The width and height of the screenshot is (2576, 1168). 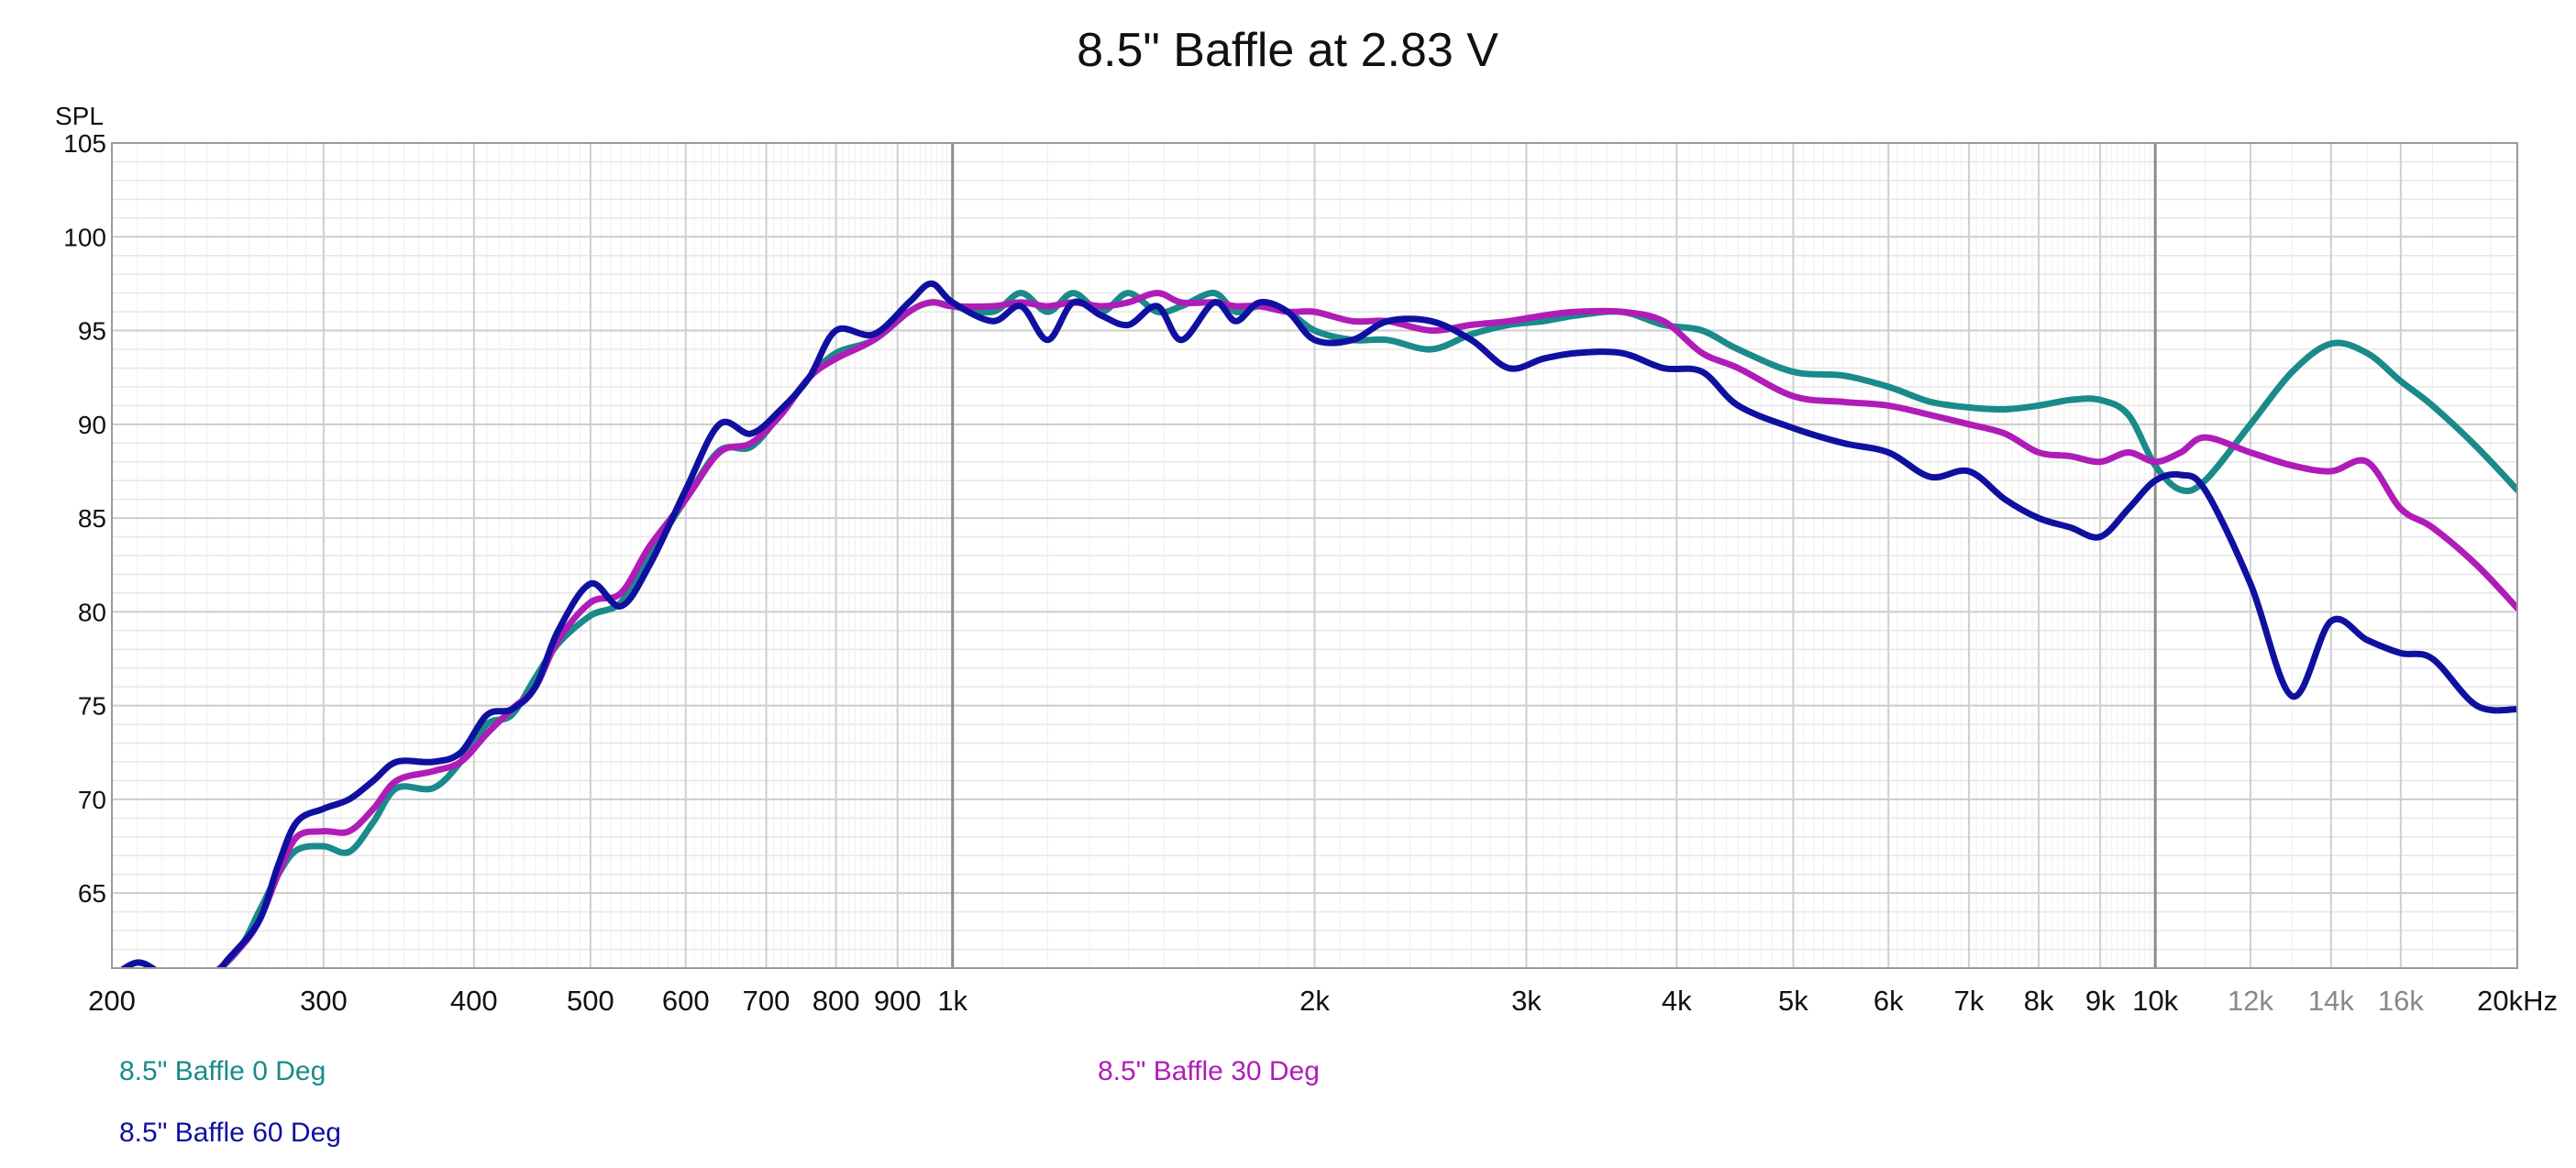 What do you see at coordinates (92, 800) in the screenshot?
I see `y-tick-label: 70` at bounding box center [92, 800].